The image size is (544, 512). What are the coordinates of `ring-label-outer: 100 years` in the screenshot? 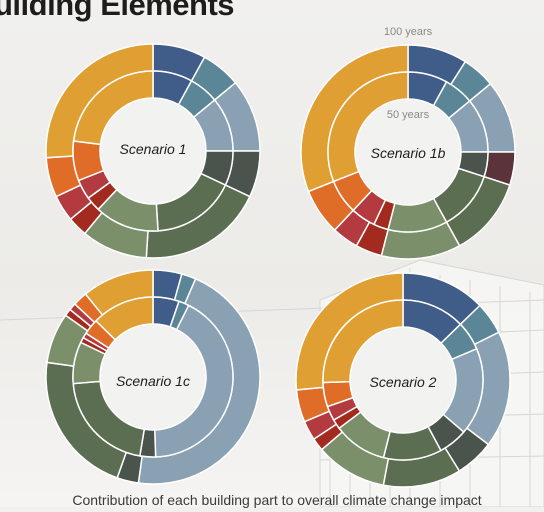 It's located at (408, 32).